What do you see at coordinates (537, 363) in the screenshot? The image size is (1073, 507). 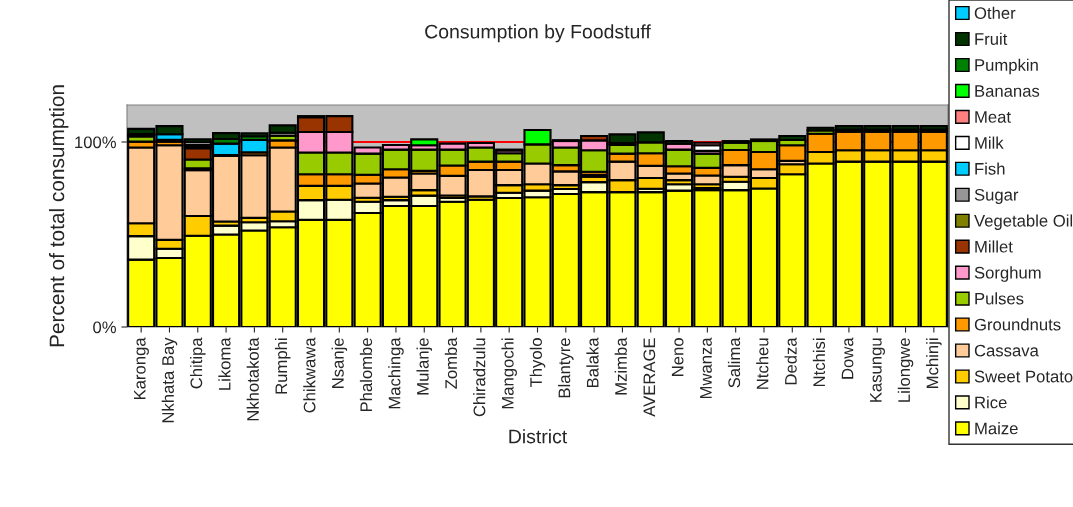 I see `x-tick-label: Thyolo` at bounding box center [537, 363].